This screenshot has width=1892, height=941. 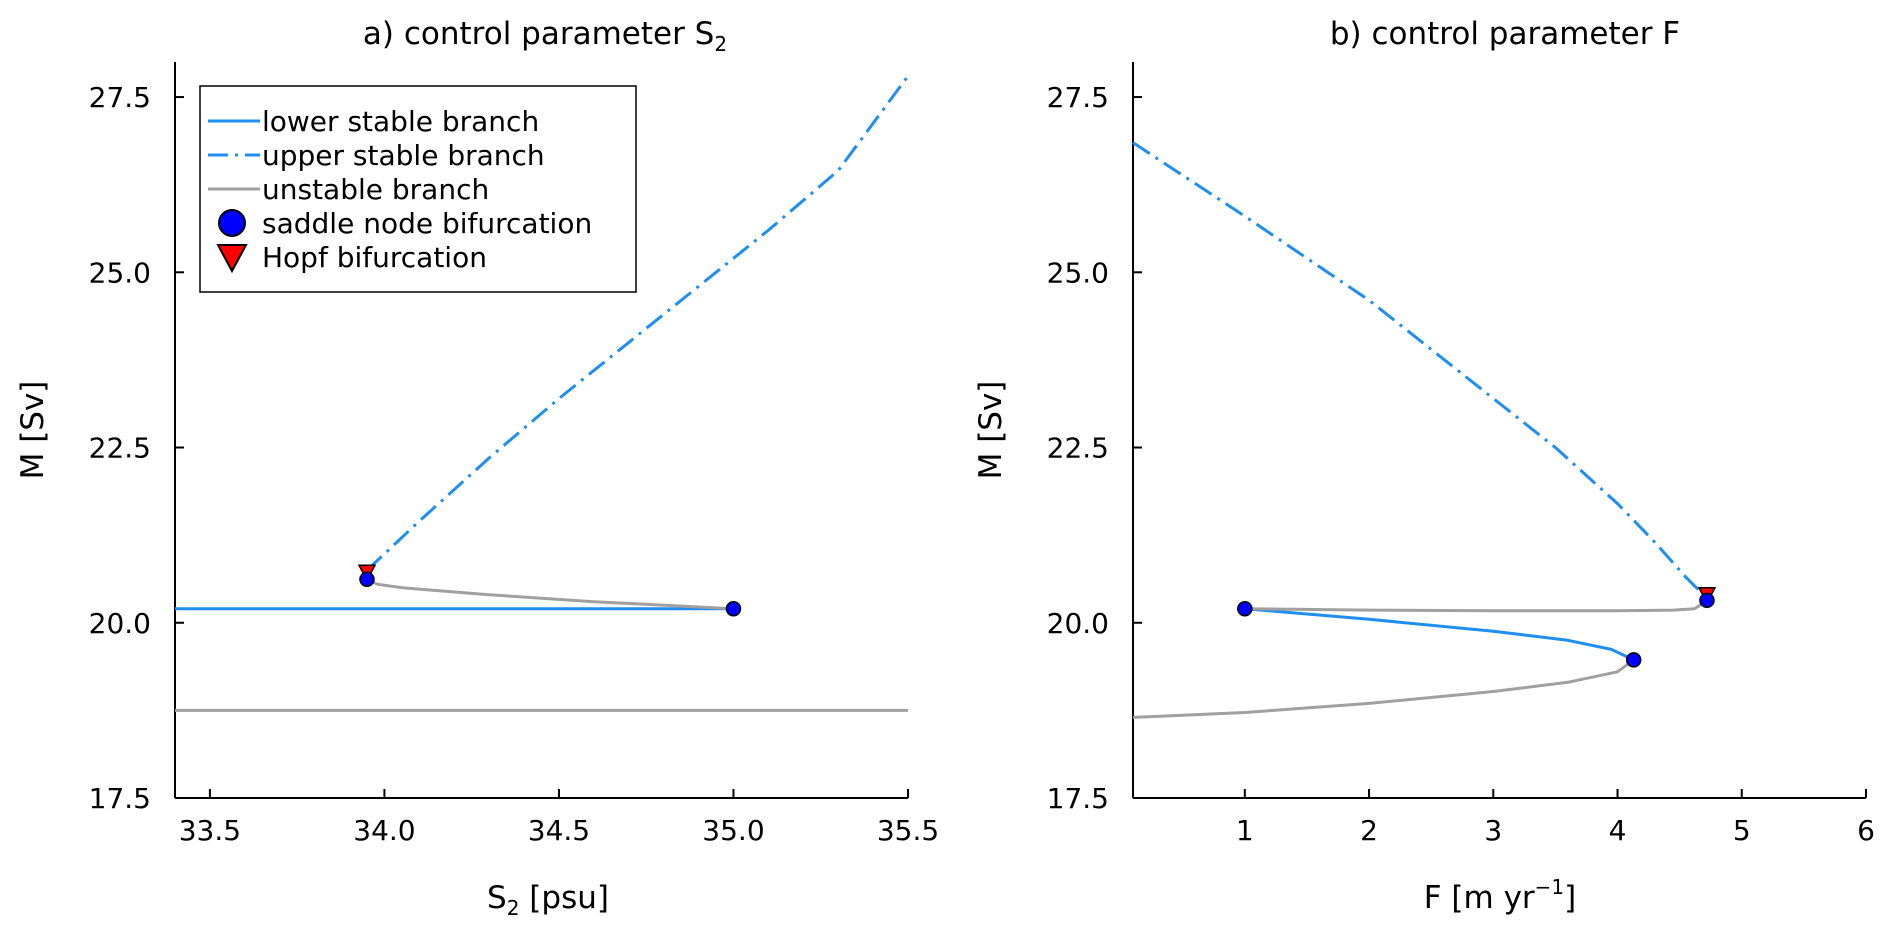 What do you see at coordinates (120, 272) in the screenshot?
I see `panel-a-y-tick-label: 25.0` at bounding box center [120, 272].